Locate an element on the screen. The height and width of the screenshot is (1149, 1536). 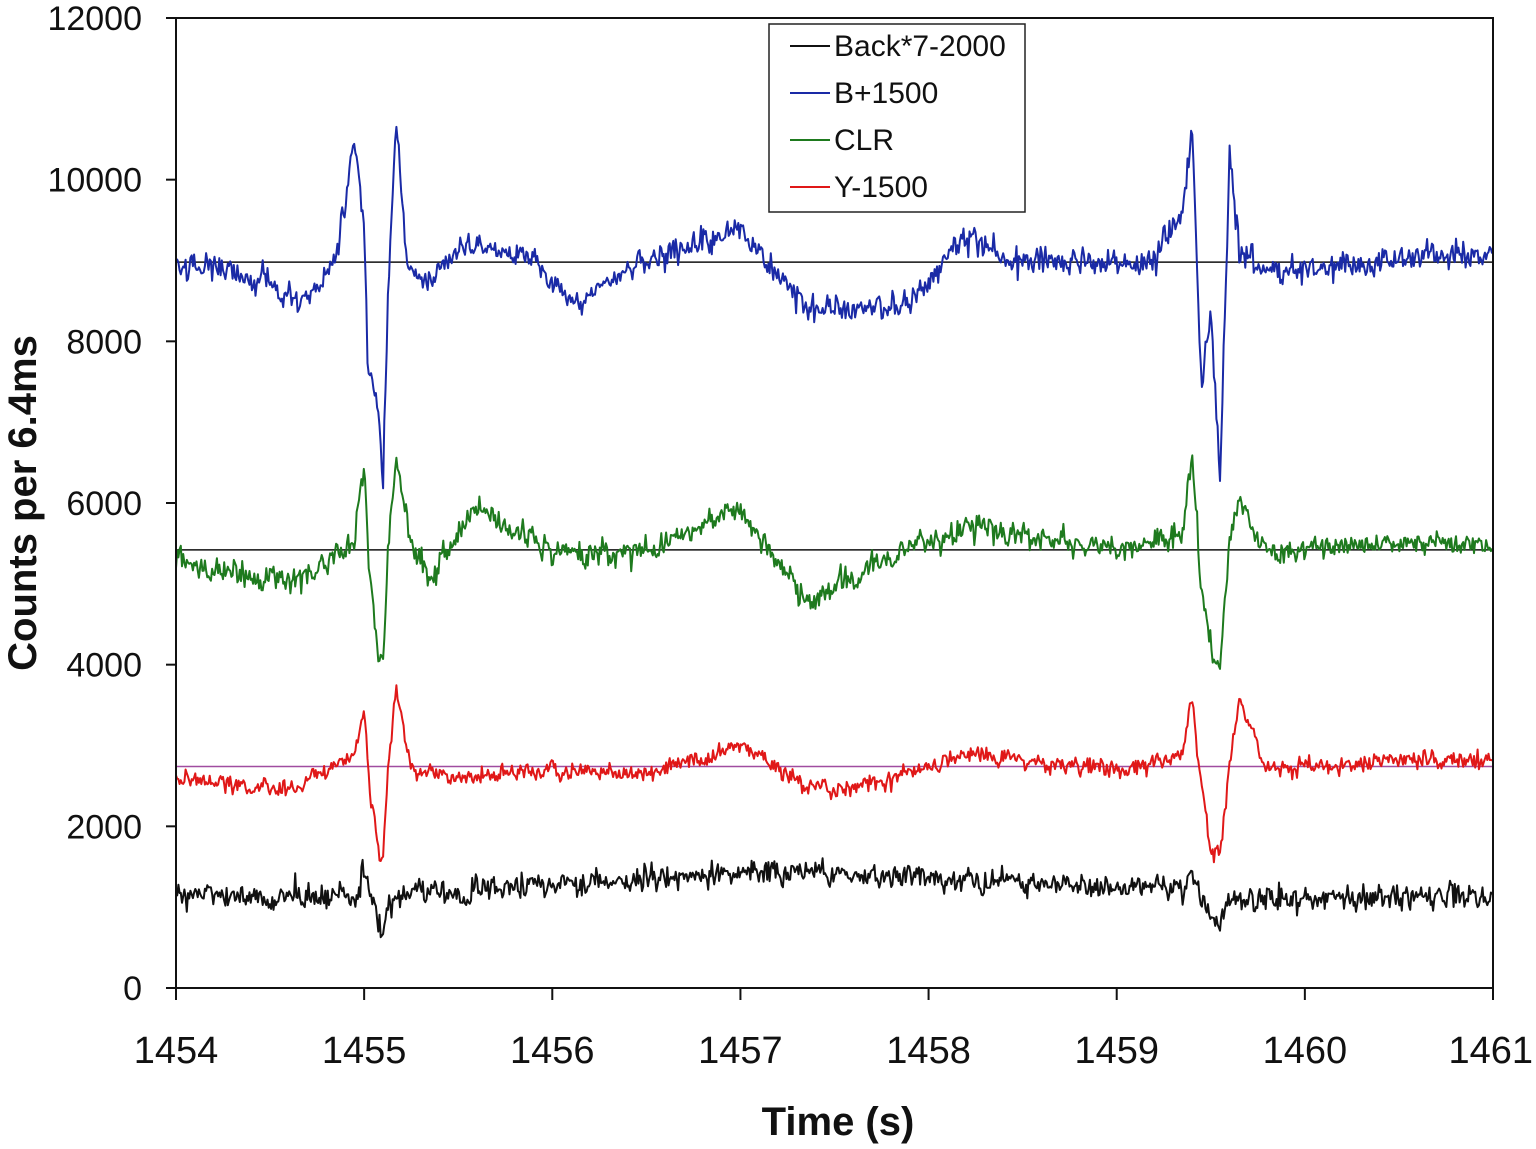
x-tick-label: 1461 is located at coordinates (1490, 1051).